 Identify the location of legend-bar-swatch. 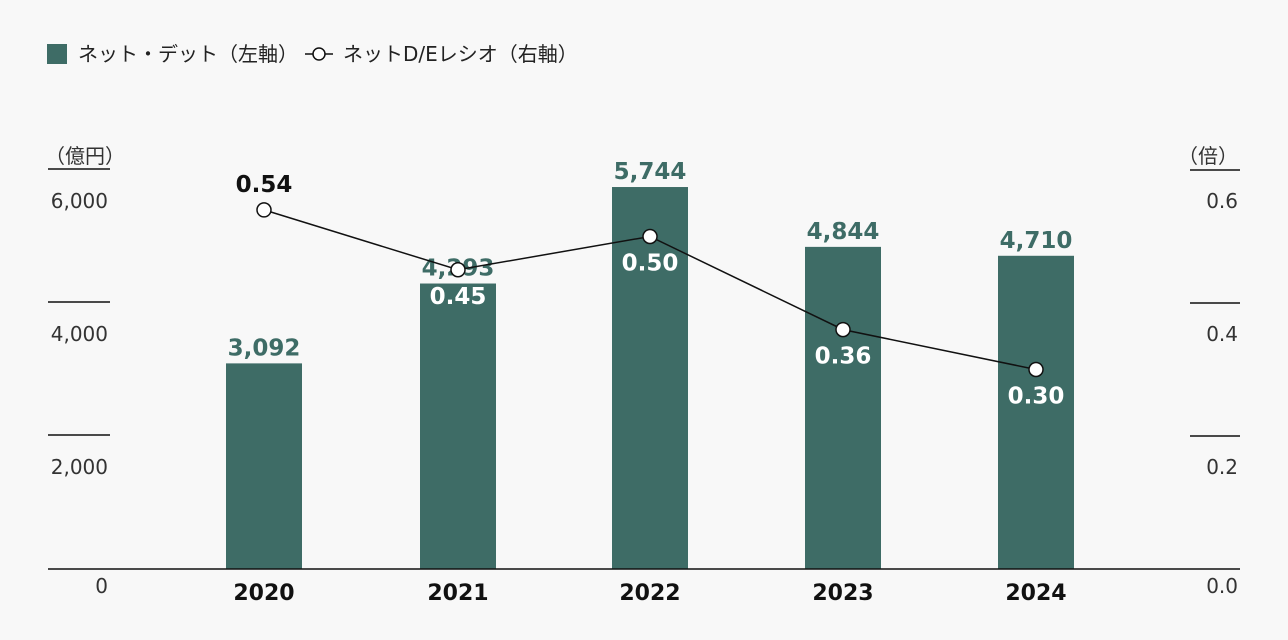
(57, 54).